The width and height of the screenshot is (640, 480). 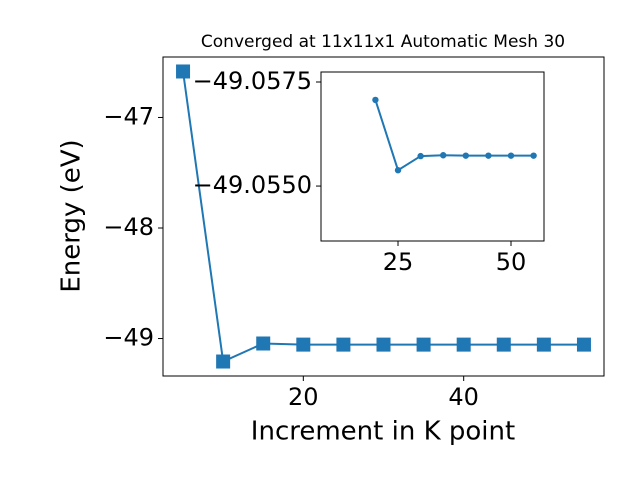 I want to click on x-tick-label: 25, so click(x=398, y=262).